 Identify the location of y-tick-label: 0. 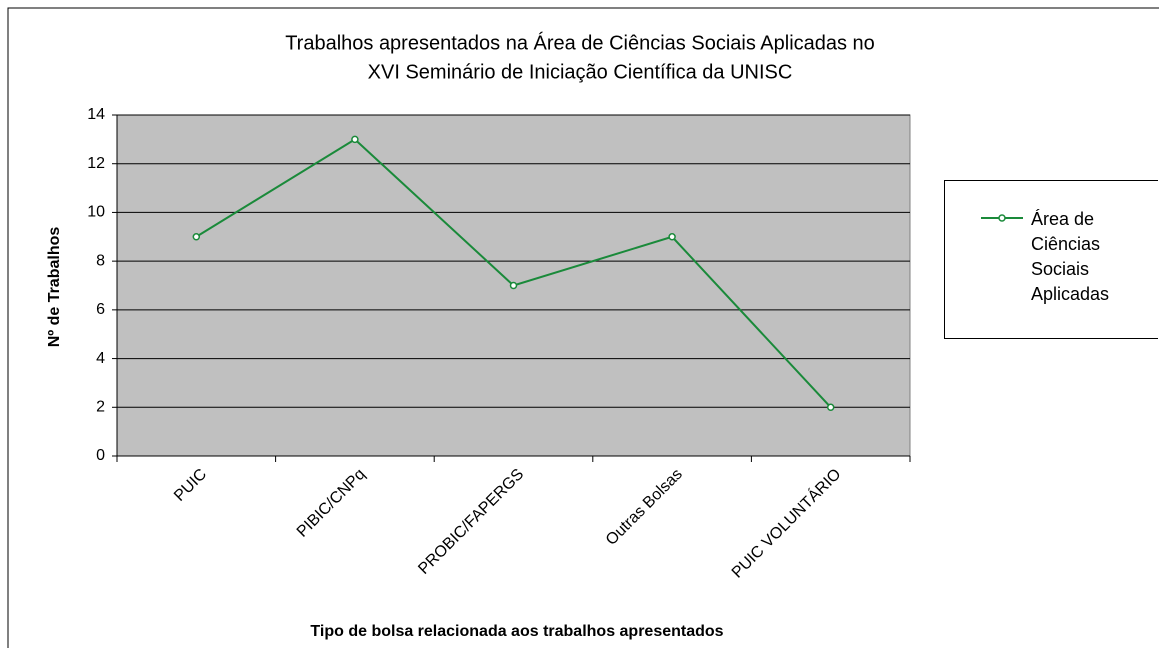
(100, 455).